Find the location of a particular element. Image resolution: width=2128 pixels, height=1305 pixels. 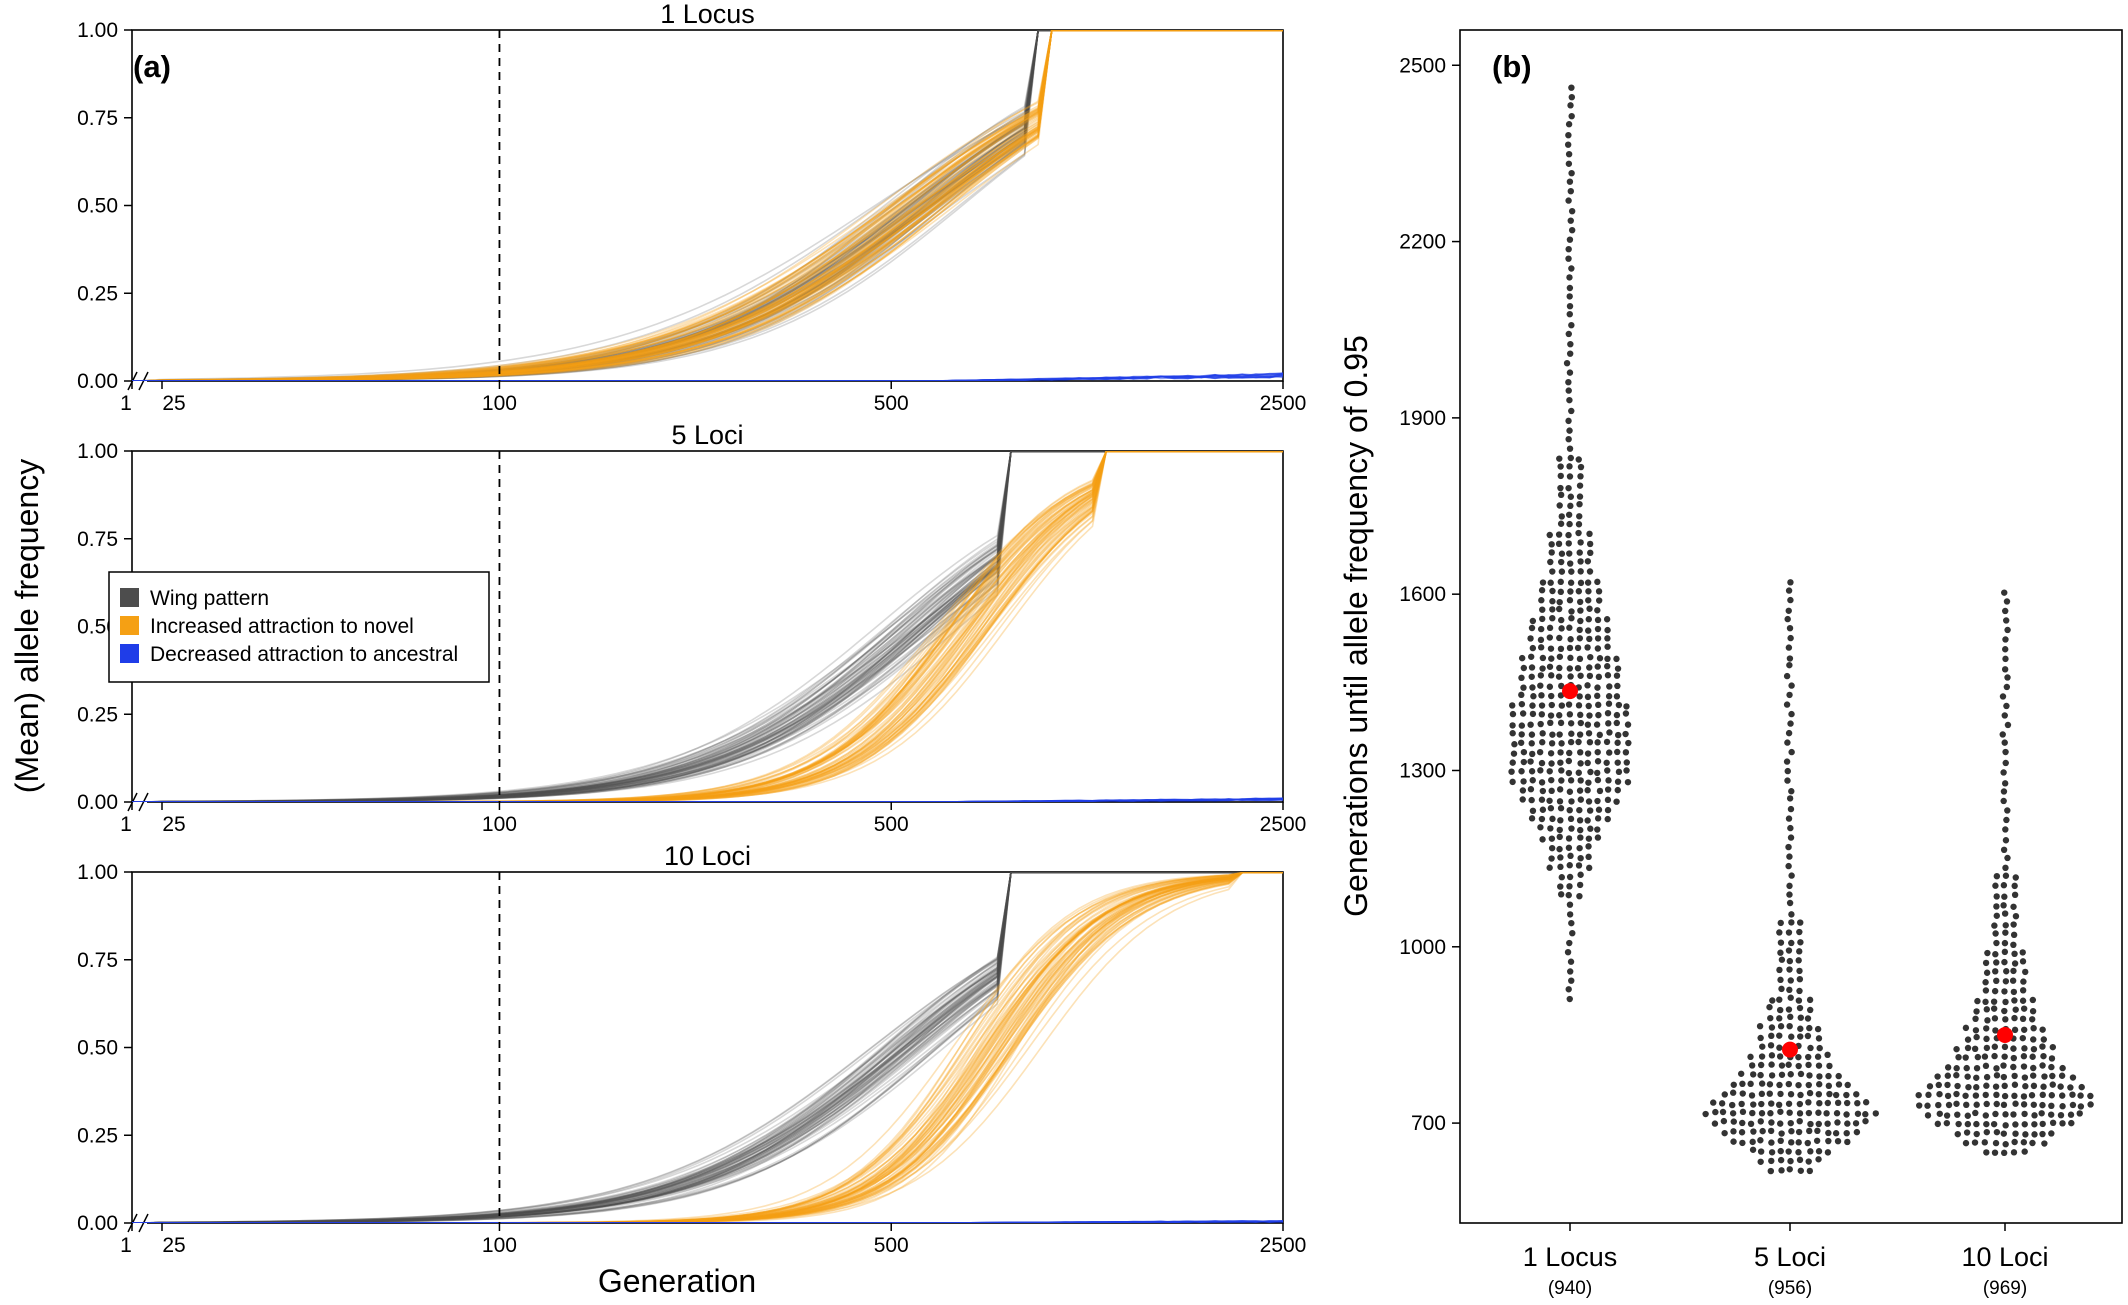

y-tick-label: 1600 is located at coordinates (1422, 594).